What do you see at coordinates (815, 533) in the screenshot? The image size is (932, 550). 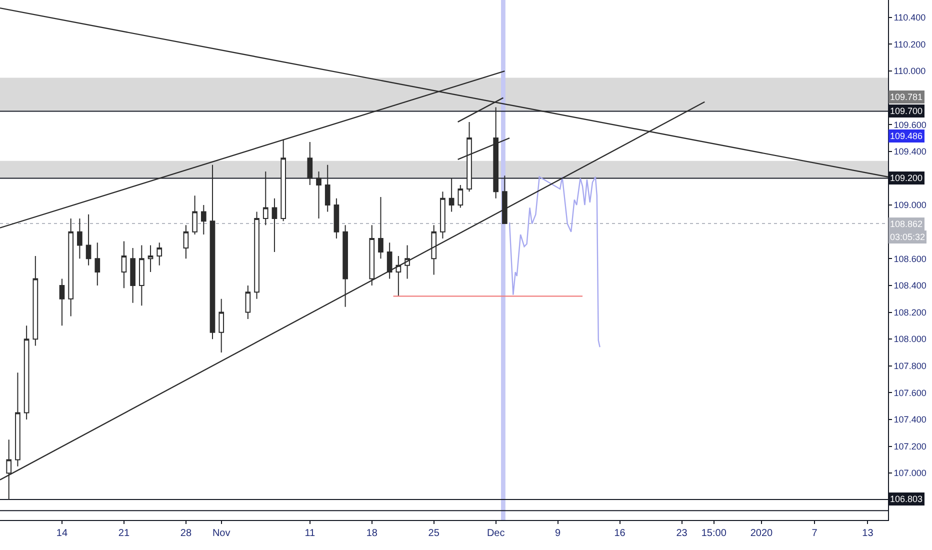 I see `x-tick-label: 7` at bounding box center [815, 533].